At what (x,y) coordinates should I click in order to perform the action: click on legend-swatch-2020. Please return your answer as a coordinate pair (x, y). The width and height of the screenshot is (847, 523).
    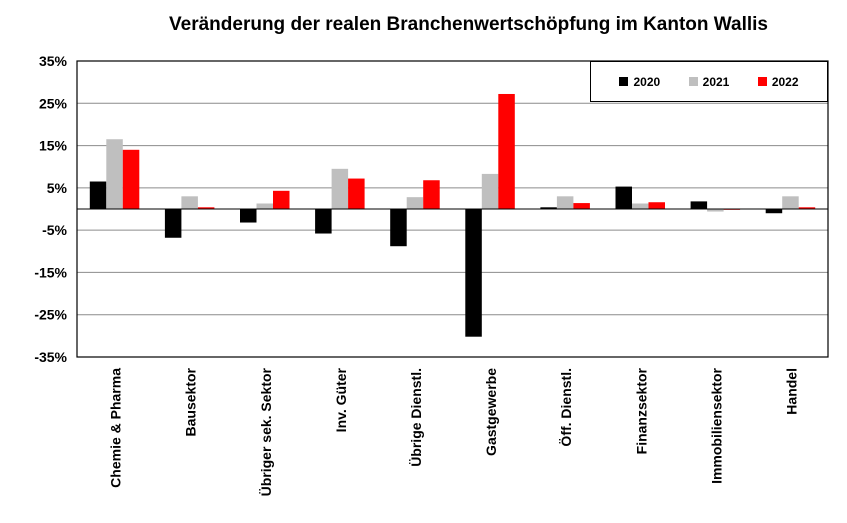
    Looking at the image, I should click on (624, 81).